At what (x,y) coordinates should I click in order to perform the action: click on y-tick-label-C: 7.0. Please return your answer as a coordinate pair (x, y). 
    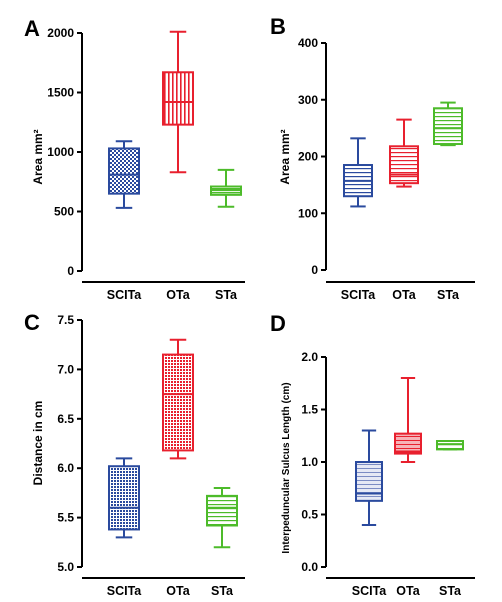
    Looking at the image, I should click on (65, 369).